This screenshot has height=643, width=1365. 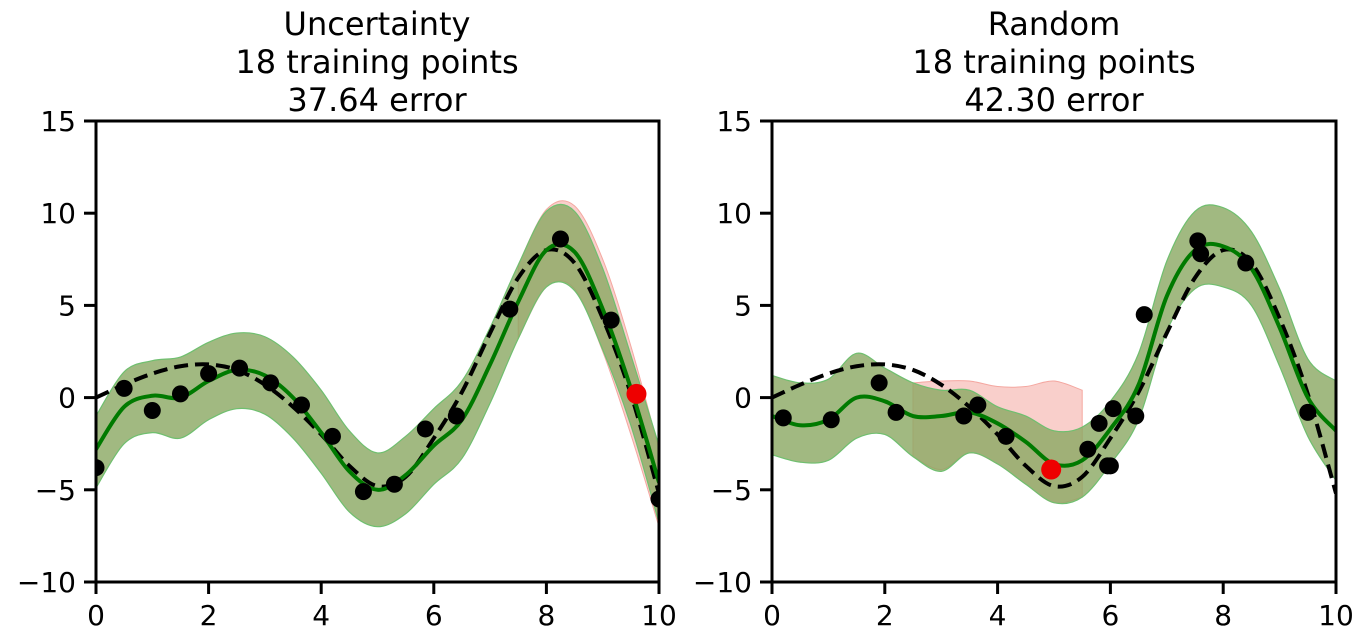 What do you see at coordinates (377, 24) in the screenshot?
I see `panel-title-line-1: Uncertainty` at bounding box center [377, 24].